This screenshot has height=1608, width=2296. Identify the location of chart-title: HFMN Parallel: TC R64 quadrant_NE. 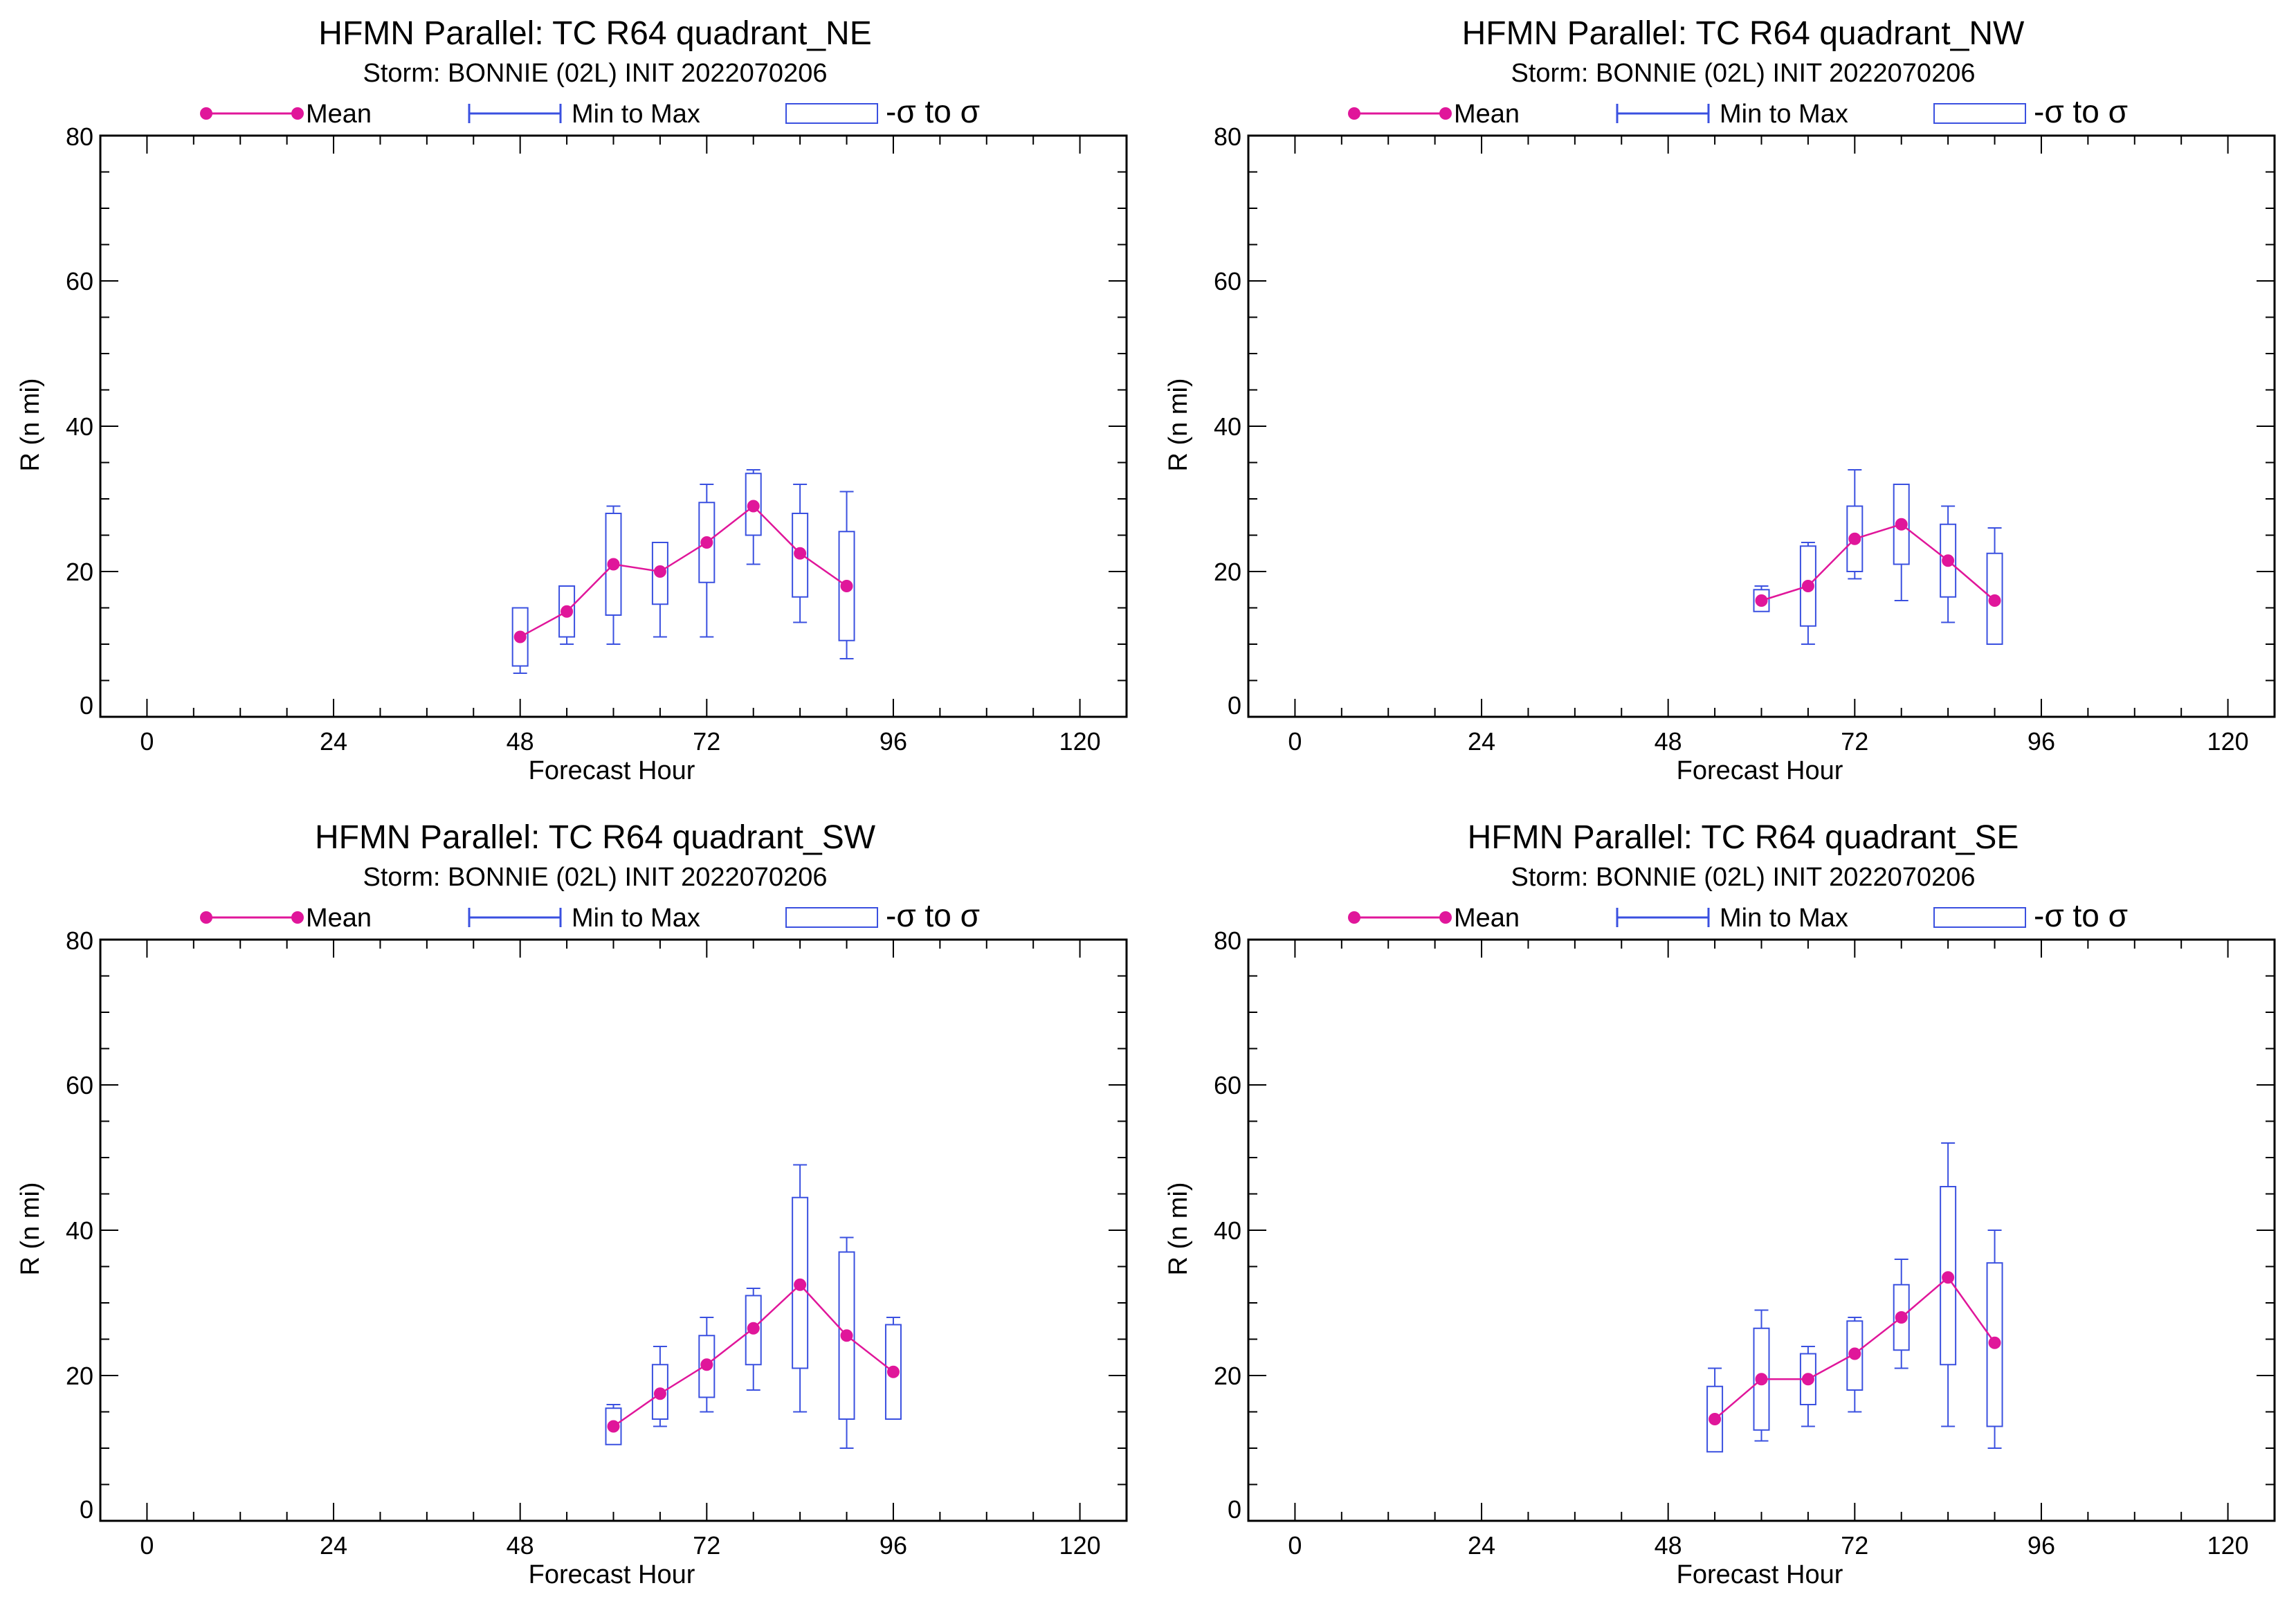
(594, 33).